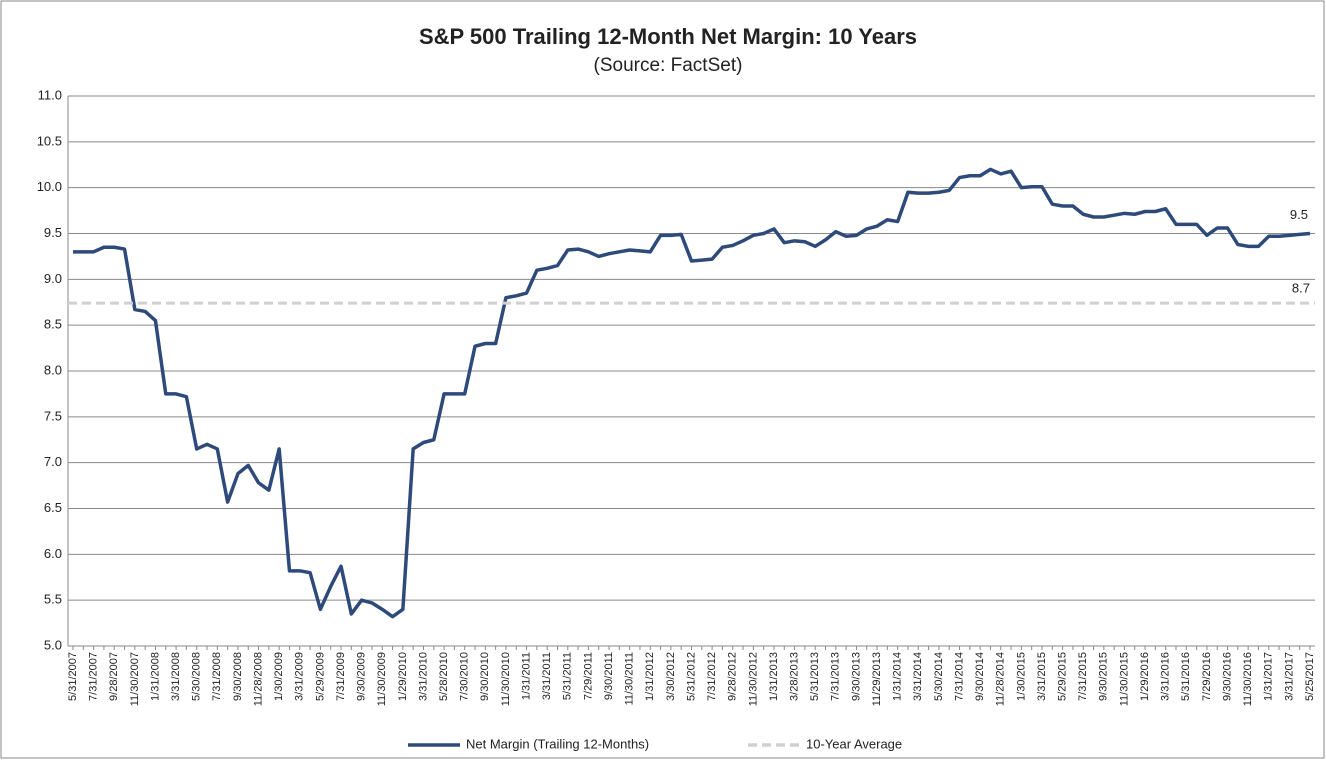 This screenshot has height=760, width=1326. I want to click on legend-label: 10-Year Average, so click(854, 743).